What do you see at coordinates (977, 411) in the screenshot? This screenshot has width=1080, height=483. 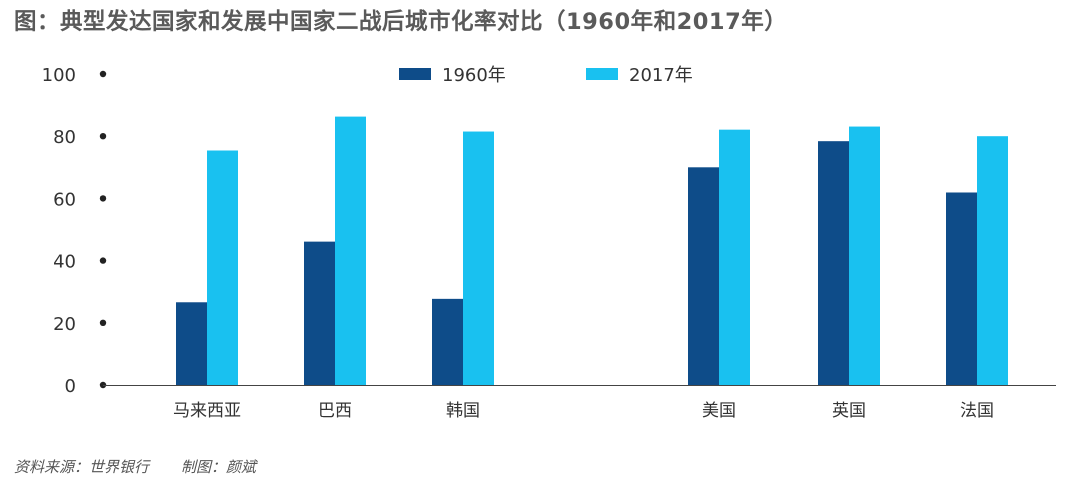 I see `x-tick-label: 法国` at bounding box center [977, 411].